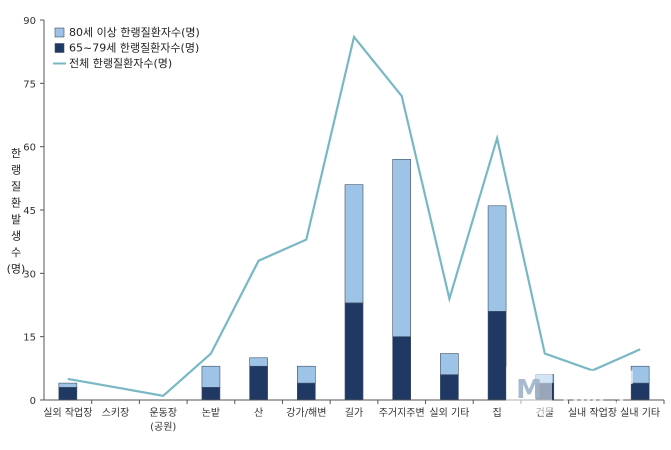  What do you see at coordinates (120, 63) in the screenshot?
I see `legend-label: 전체 한랭질환자수(명)` at bounding box center [120, 63].